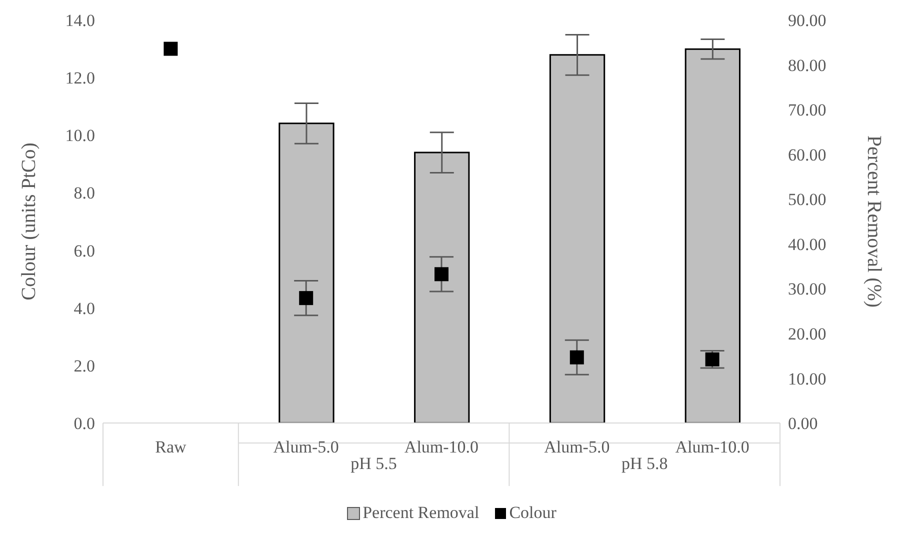  I want to click on y2-axis-title: Percent Removal (%), so click(873, 221).